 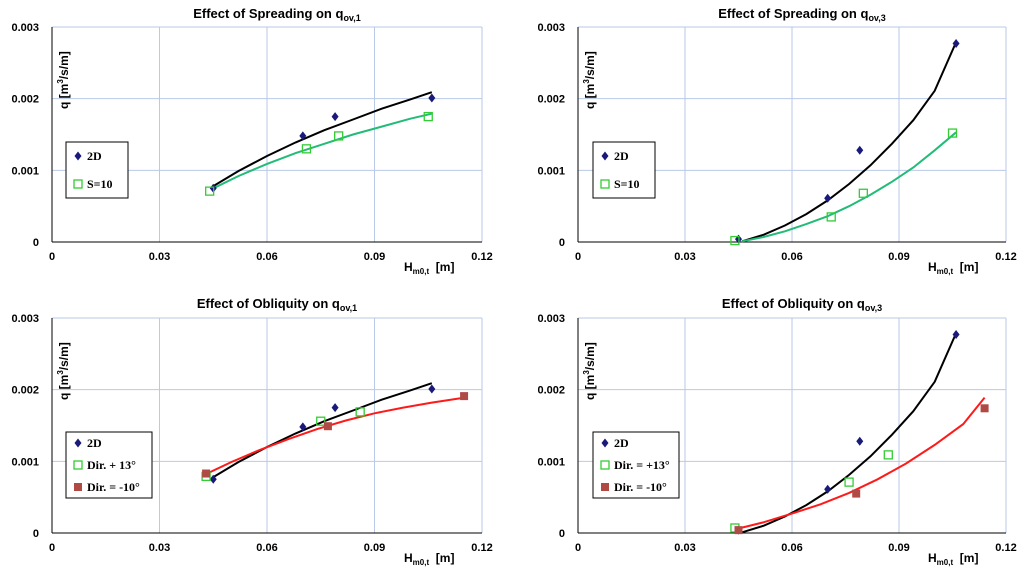 I want to click on legend-label: Dir. + 13°, so click(x=111, y=465).